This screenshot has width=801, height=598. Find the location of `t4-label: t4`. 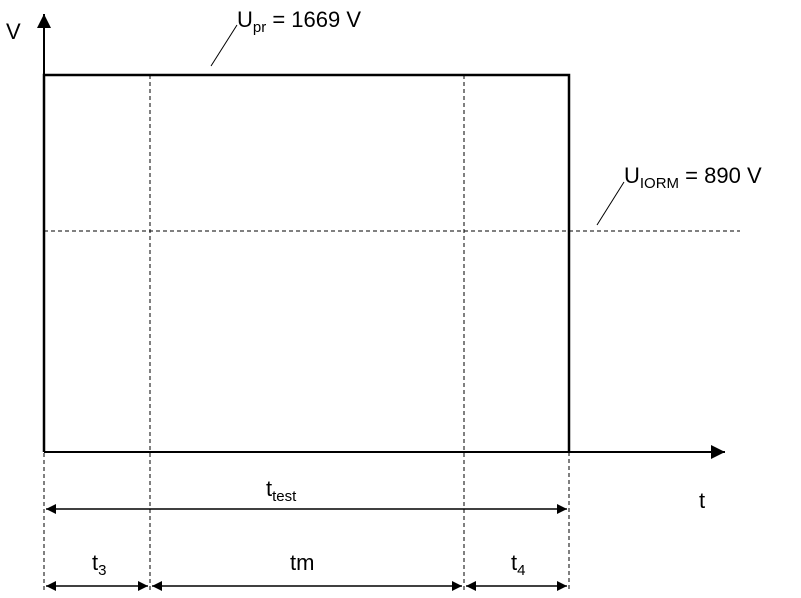

t4-label: t4 is located at coordinates (518, 564).